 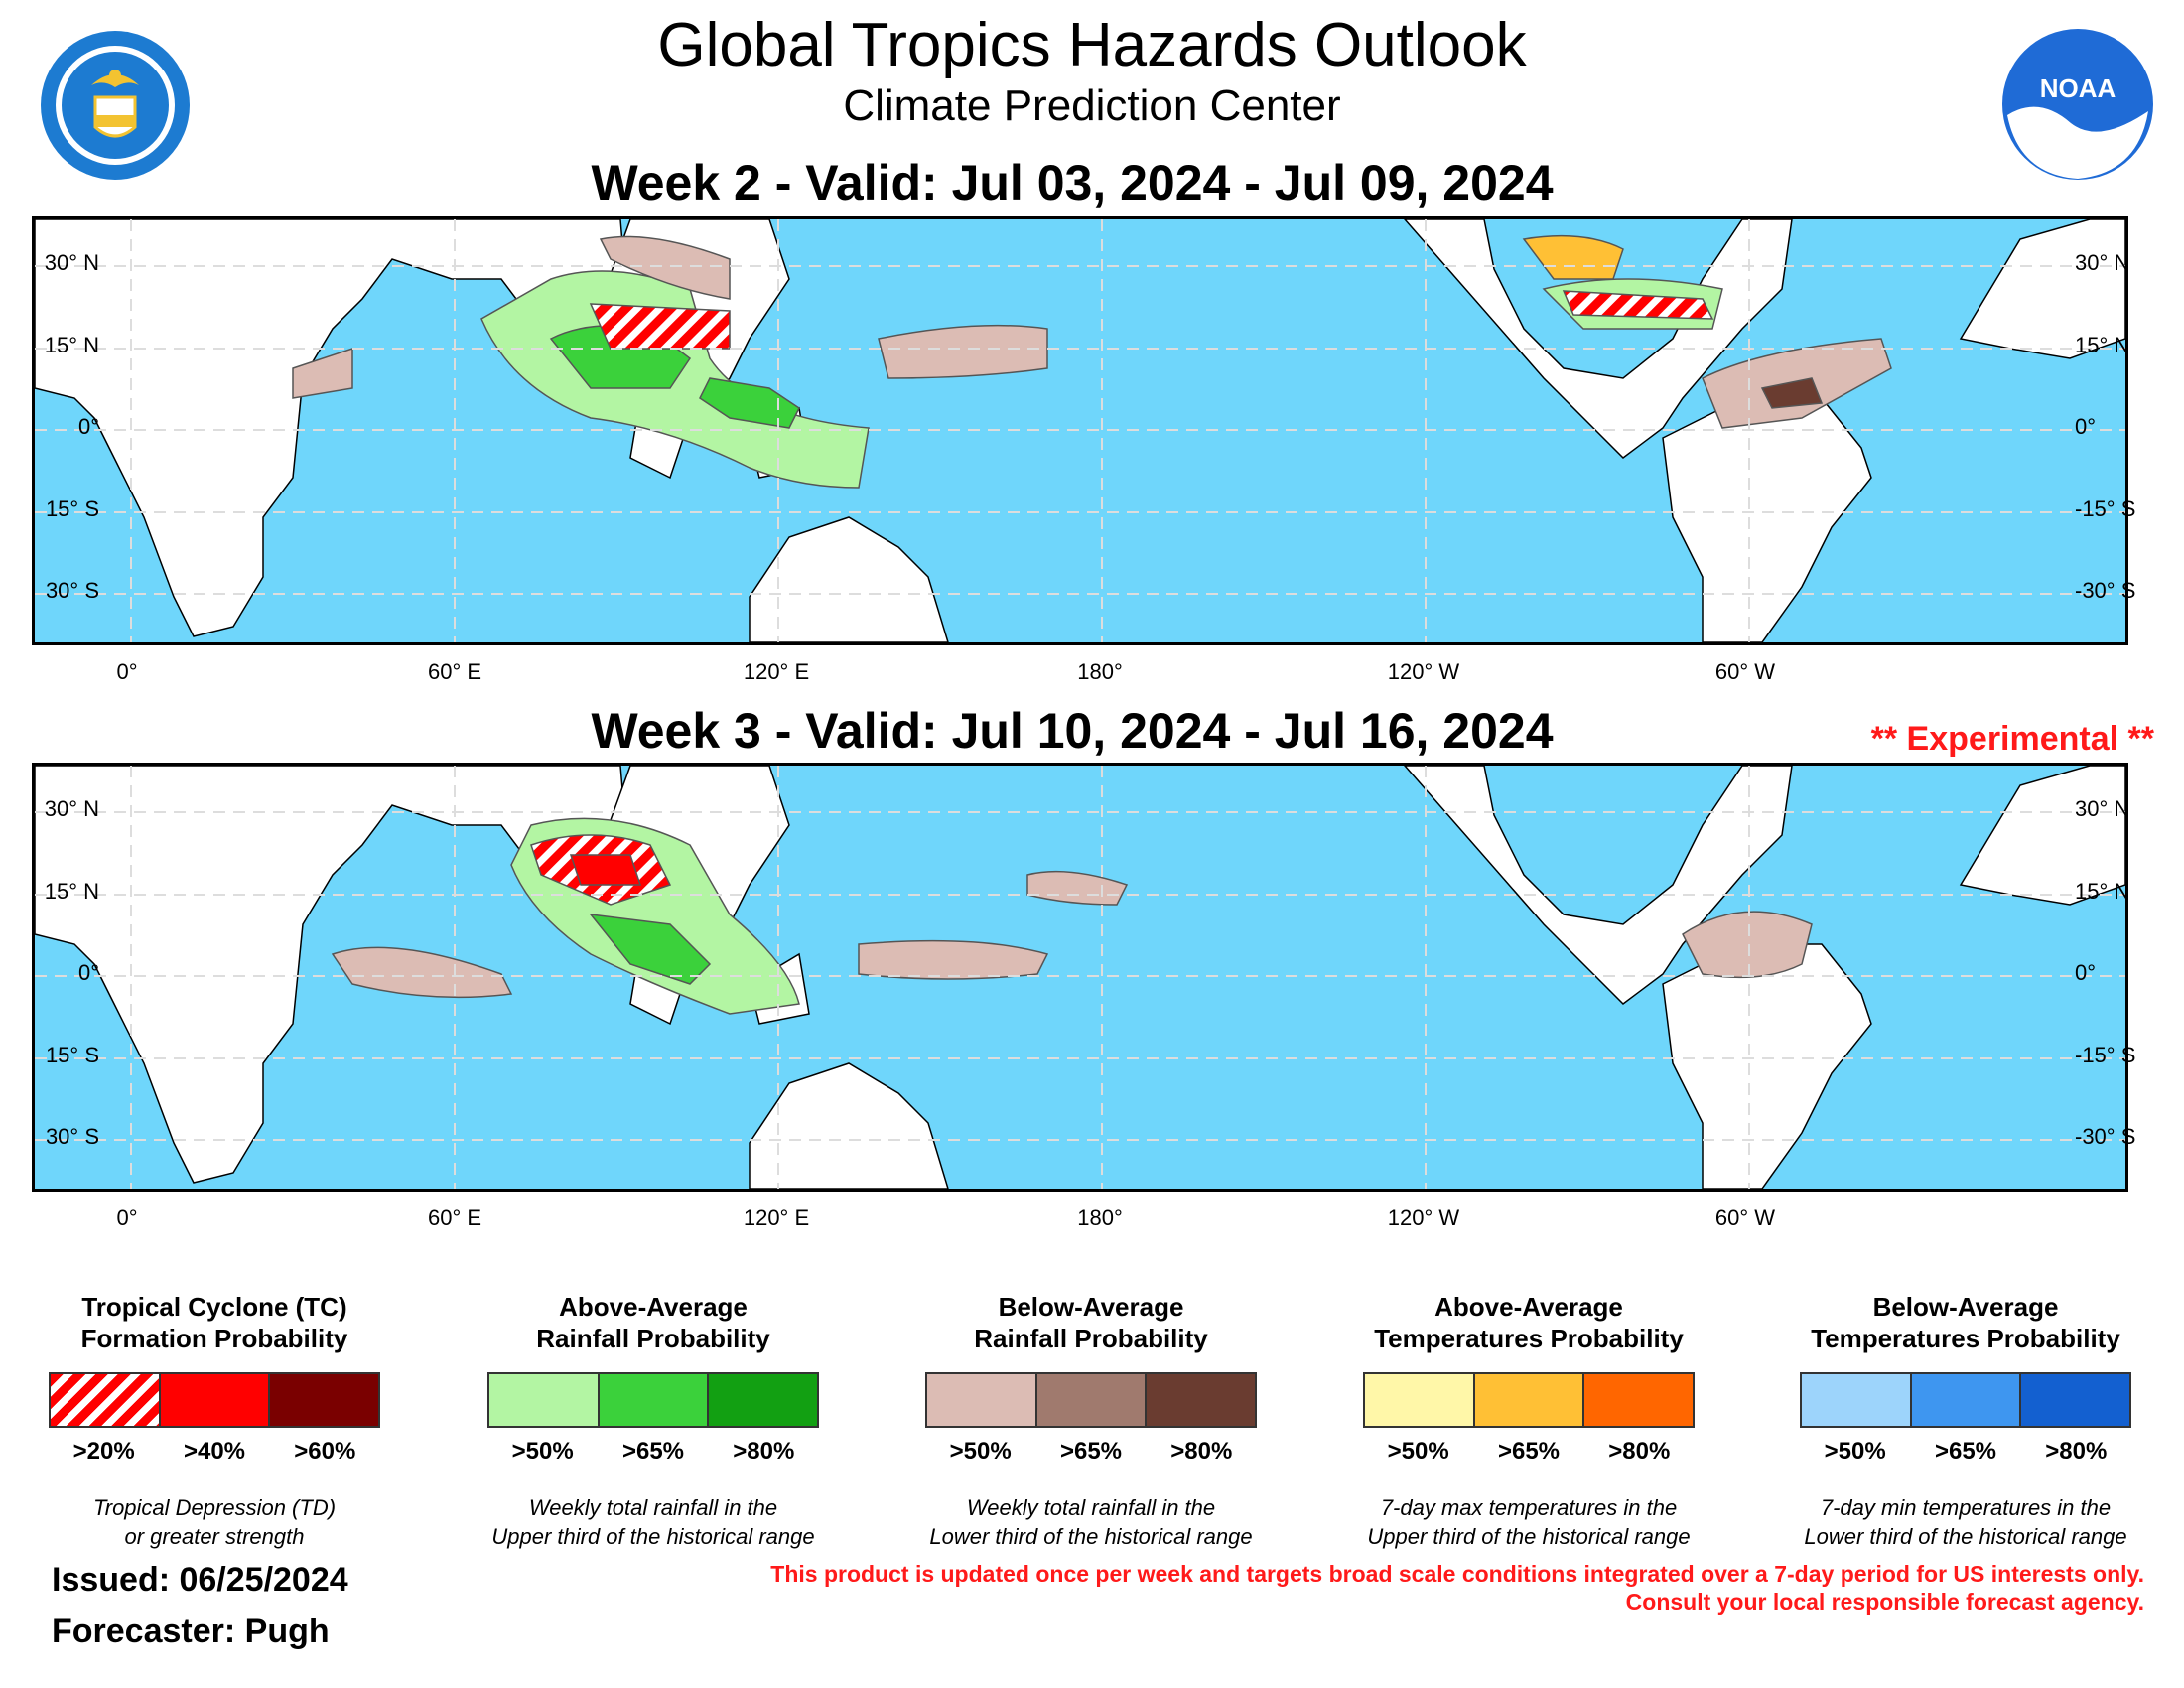 What do you see at coordinates (1072, 916) in the screenshot?
I see `hazard-polygons-w3` at bounding box center [1072, 916].